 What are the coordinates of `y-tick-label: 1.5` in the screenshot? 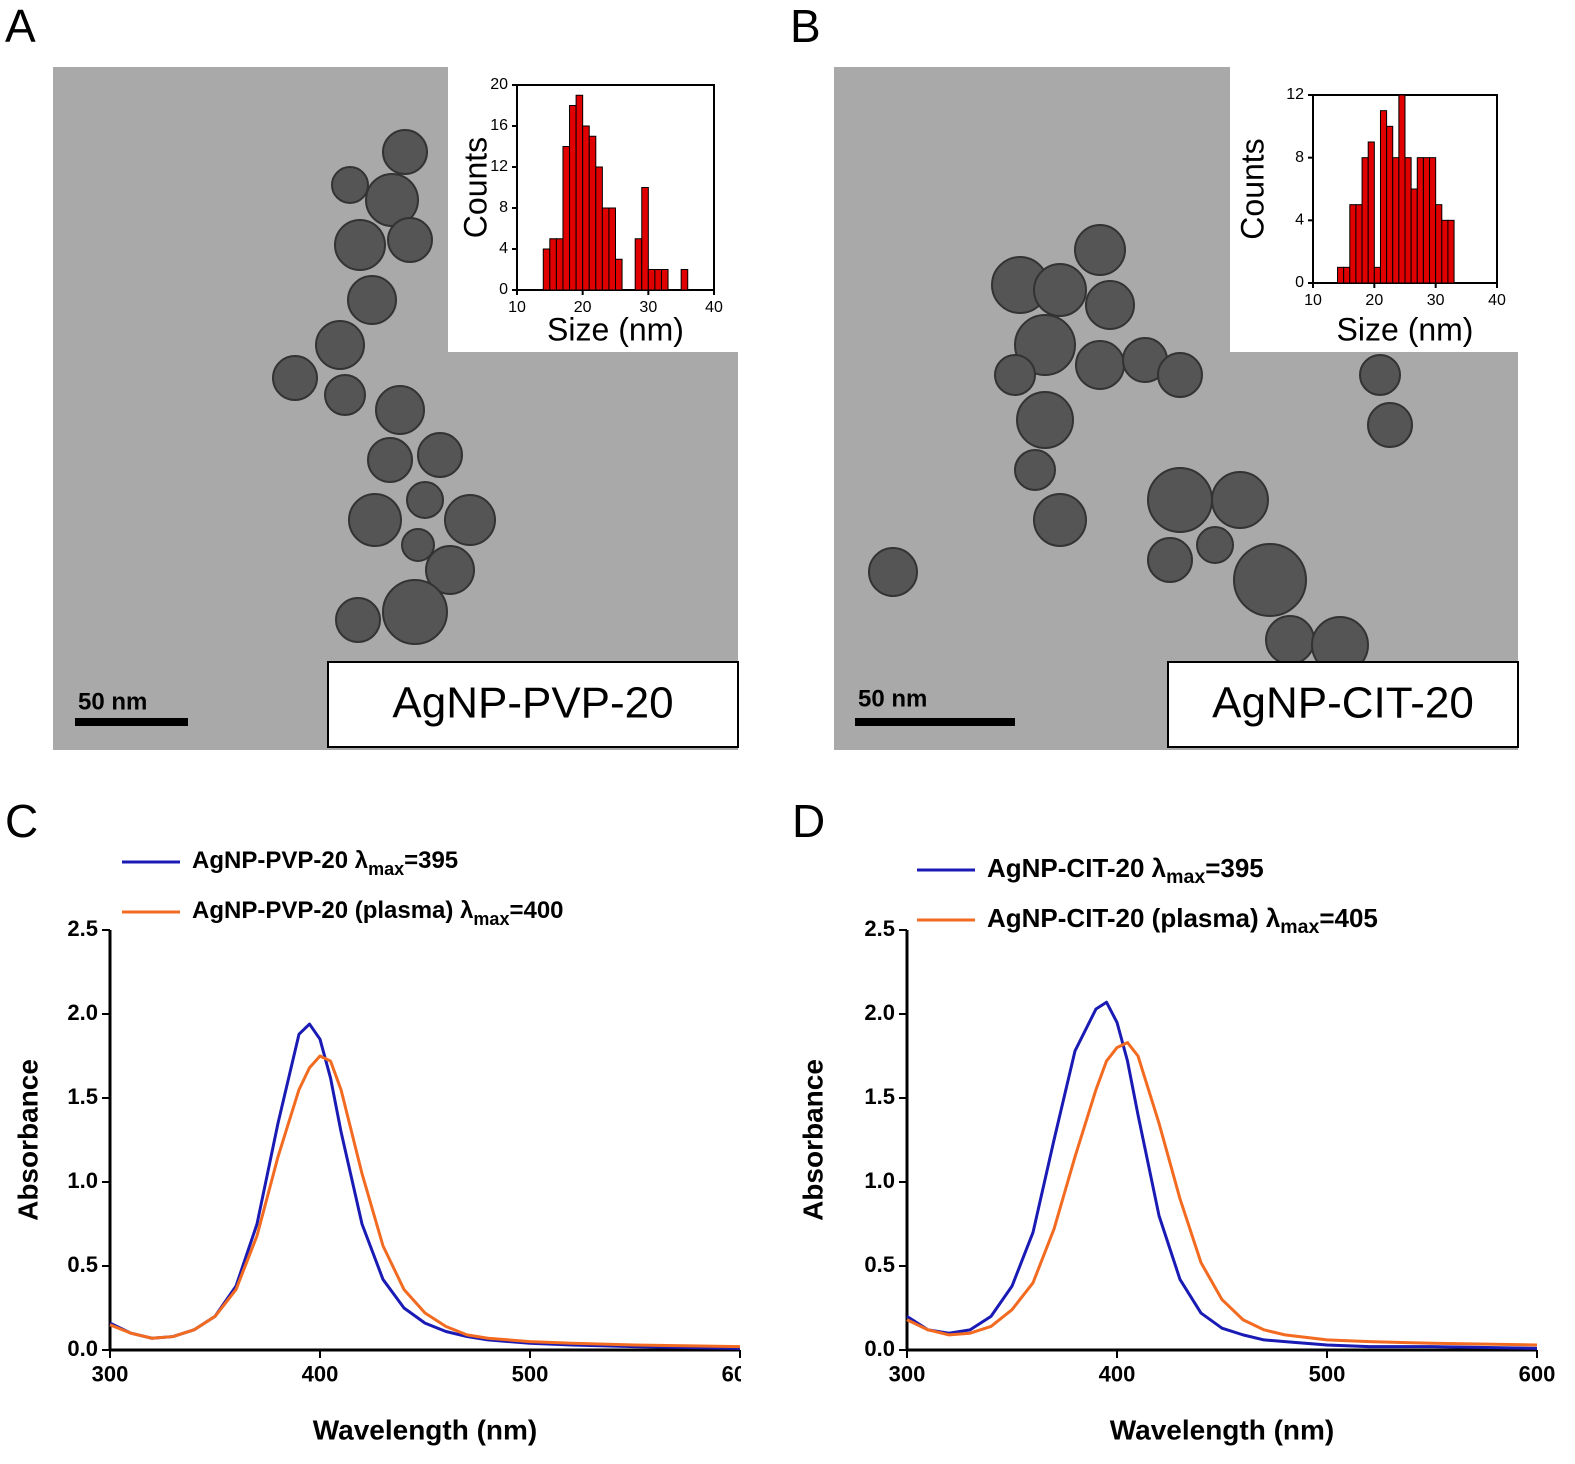 It's located at (879, 1096).